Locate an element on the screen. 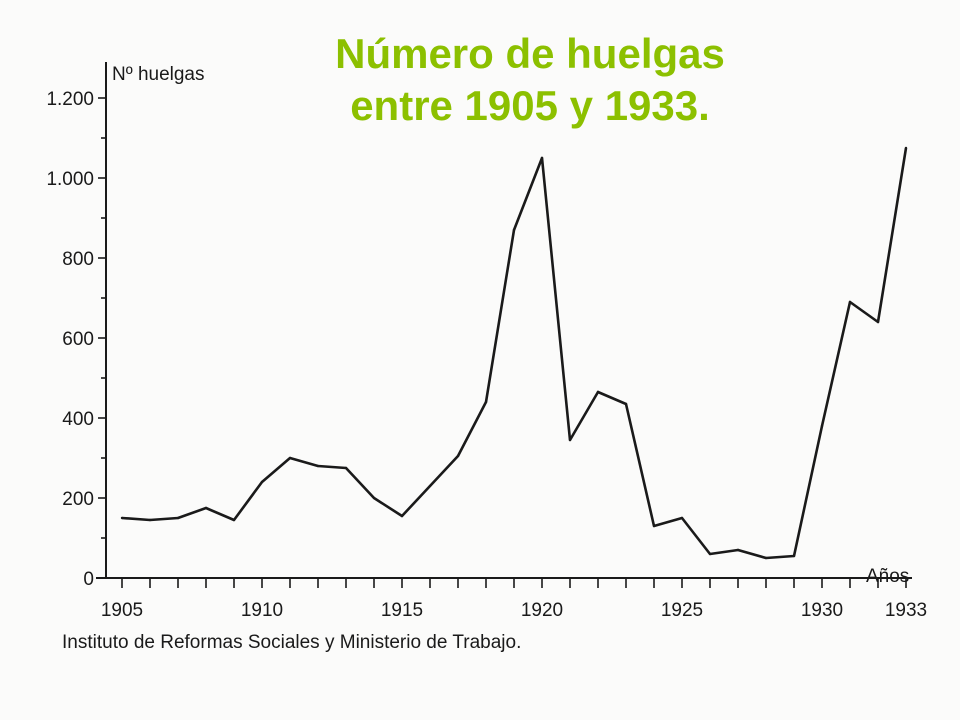 This screenshot has height=720, width=960. y-tick-label: 600 is located at coordinates (78, 339).